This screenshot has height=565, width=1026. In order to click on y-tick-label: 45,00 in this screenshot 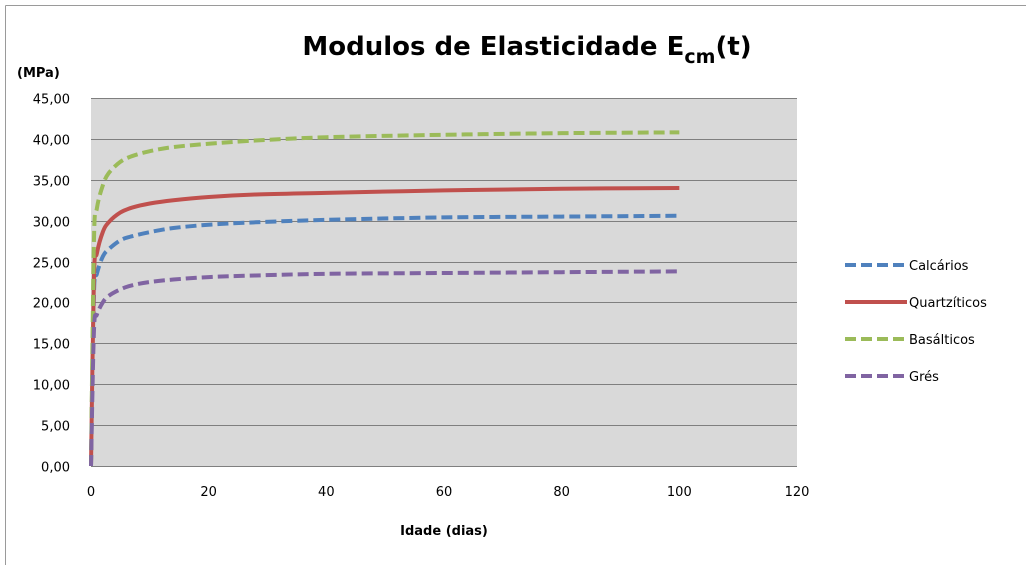, I will do `click(51, 100)`.